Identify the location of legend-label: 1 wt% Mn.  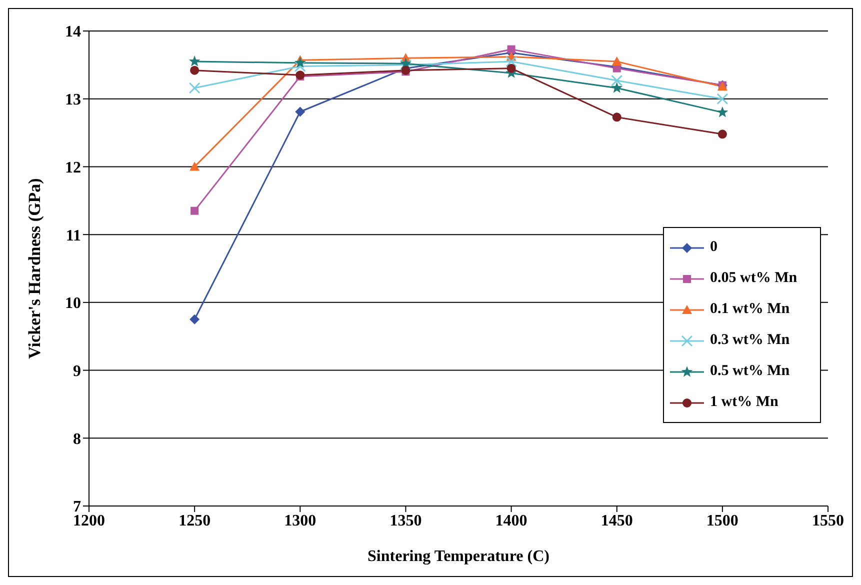
(744, 402).